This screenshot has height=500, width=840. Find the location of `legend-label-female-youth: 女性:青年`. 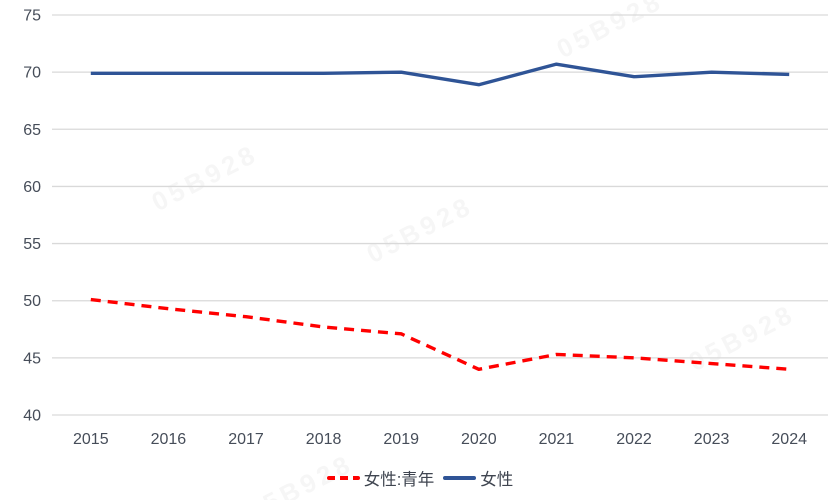

legend-label-female-youth: 女性:青年 is located at coordinates (399, 480).